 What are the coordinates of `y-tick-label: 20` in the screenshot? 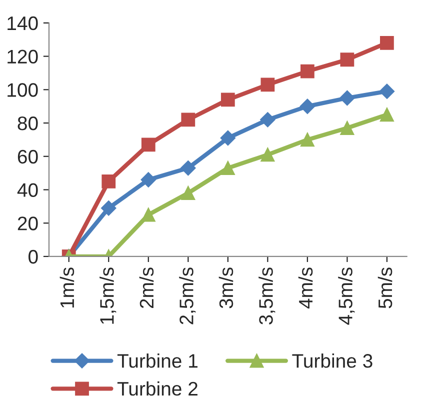 It's located at (28, 223).